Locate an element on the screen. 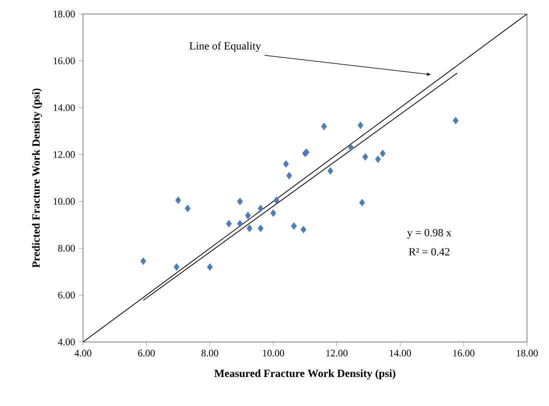 The width and height of the screenshot is (549, 406). x-tick-label: 18.00 is located at coordinates (527, 353).